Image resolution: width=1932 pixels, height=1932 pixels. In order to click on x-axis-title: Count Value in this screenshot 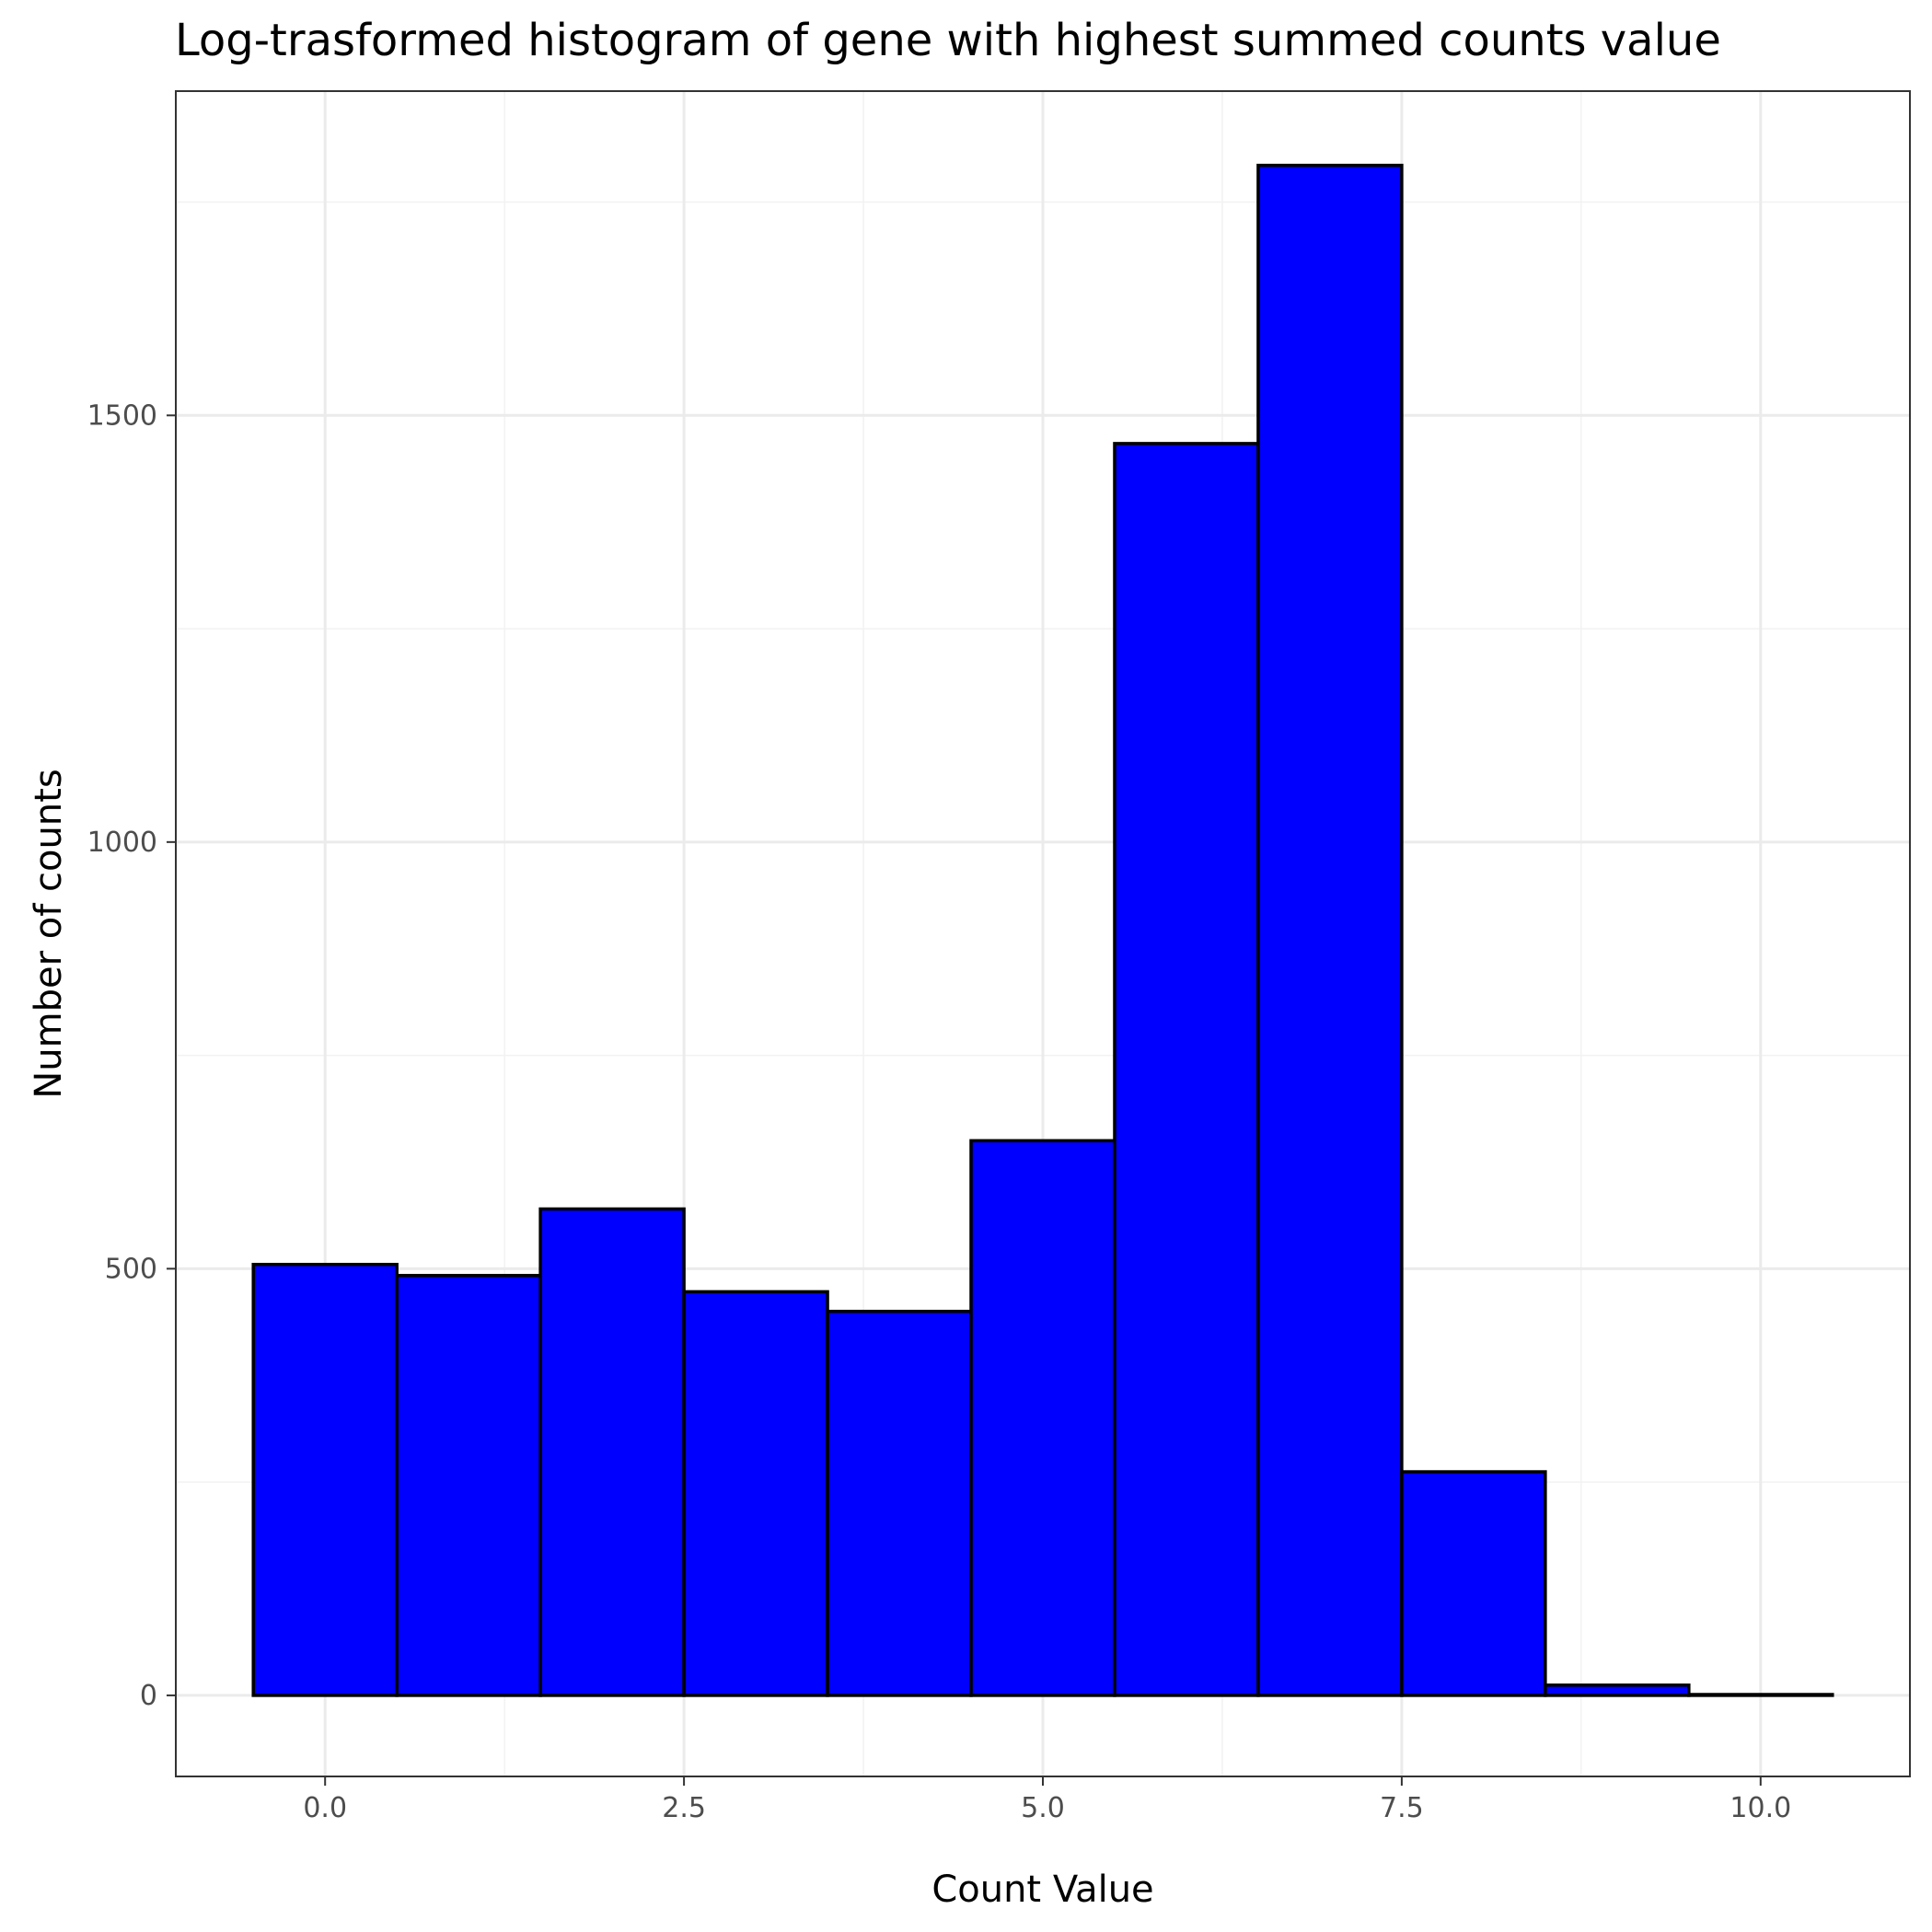, I will do `click(1042, 1889)`.